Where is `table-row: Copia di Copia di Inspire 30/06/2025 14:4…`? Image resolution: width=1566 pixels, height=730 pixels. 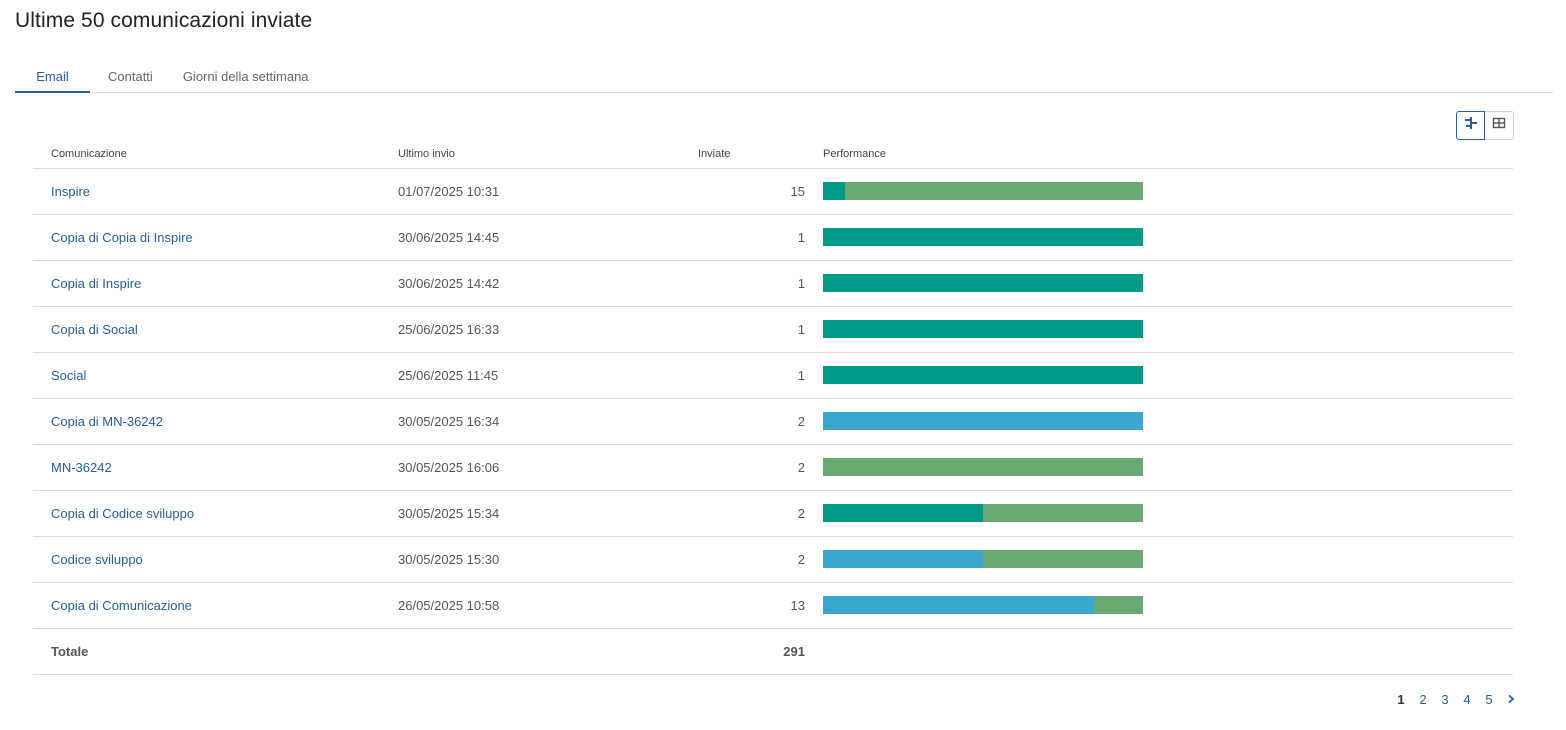 table-row: Copia di Copia di Inspire 30/06/2025 14:4… is located at coordinates (773, 237).